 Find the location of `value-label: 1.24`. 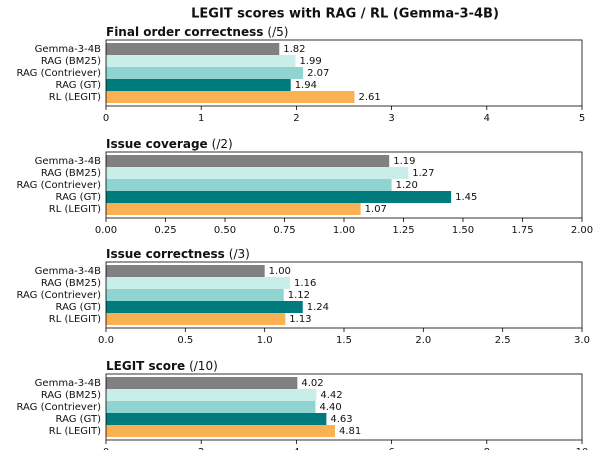

value-label: 1.24 is located at coordinates (318, 307).